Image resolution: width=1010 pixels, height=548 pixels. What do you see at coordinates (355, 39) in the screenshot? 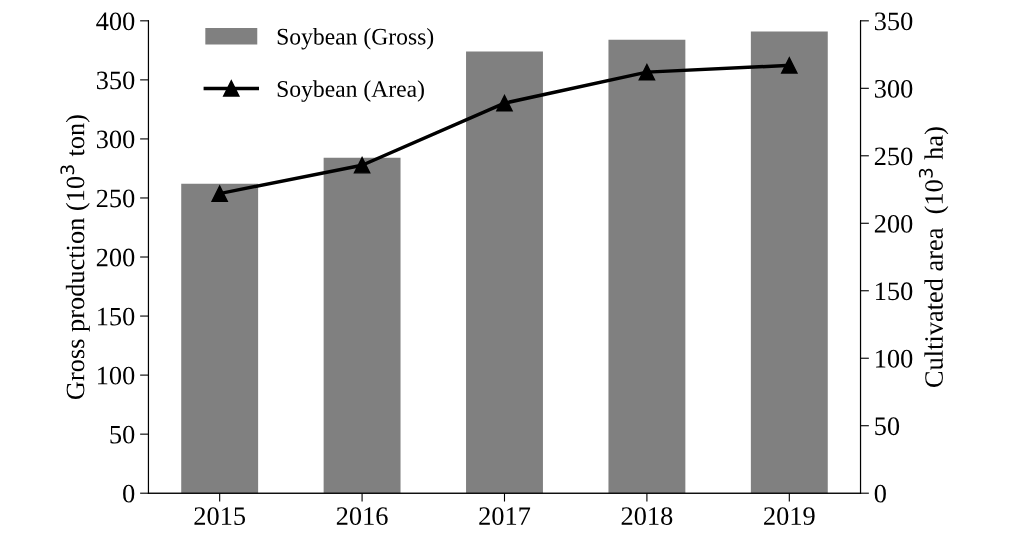
I see `legend-label: Soybean (Gross)` at bounding box center [355, 39].